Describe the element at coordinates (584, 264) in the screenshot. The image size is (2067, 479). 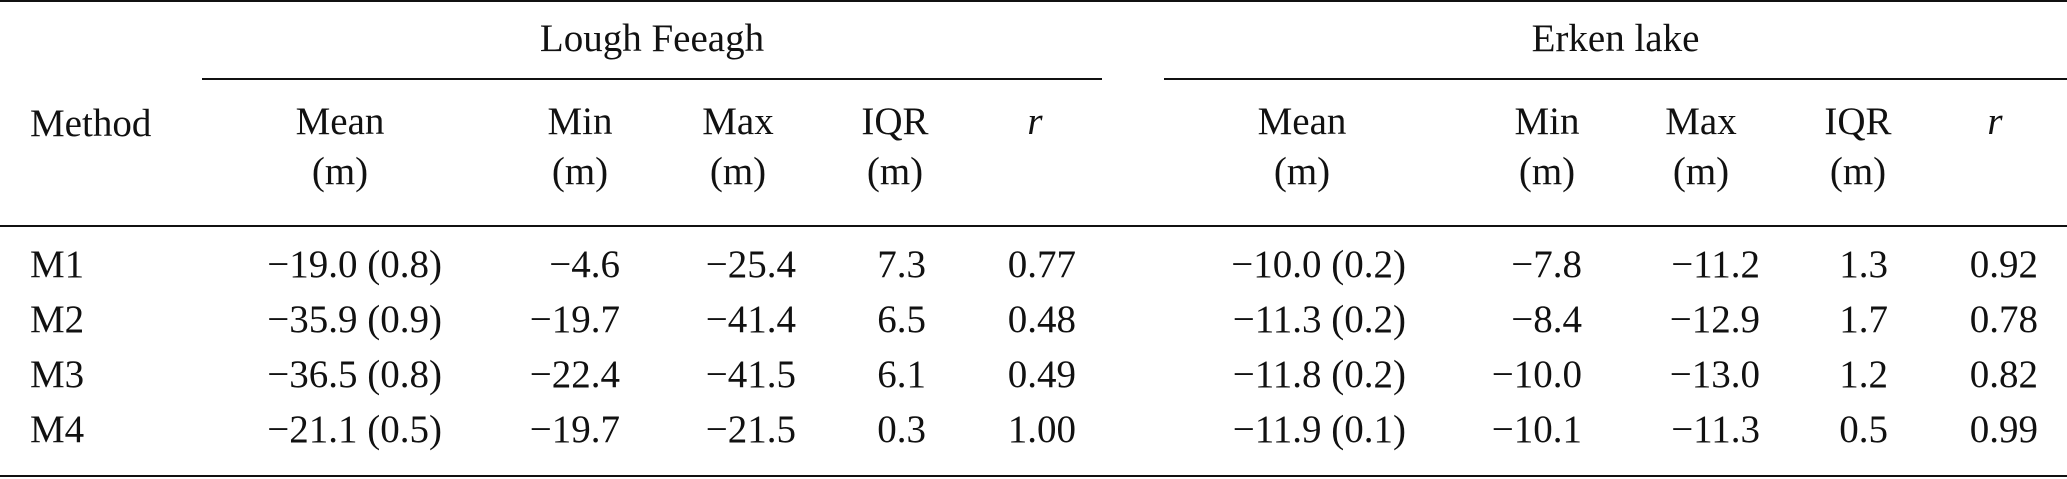
I see `cell-feeagh-min: −4.6` at that location.